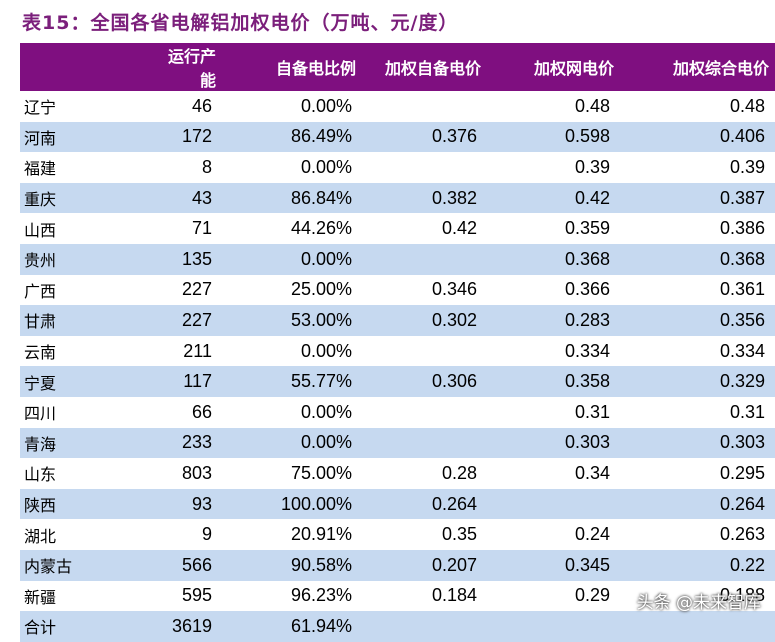  Describe the element at coordinates (85, 137) in the screenshot. I see `row-label: 河南` at that location.